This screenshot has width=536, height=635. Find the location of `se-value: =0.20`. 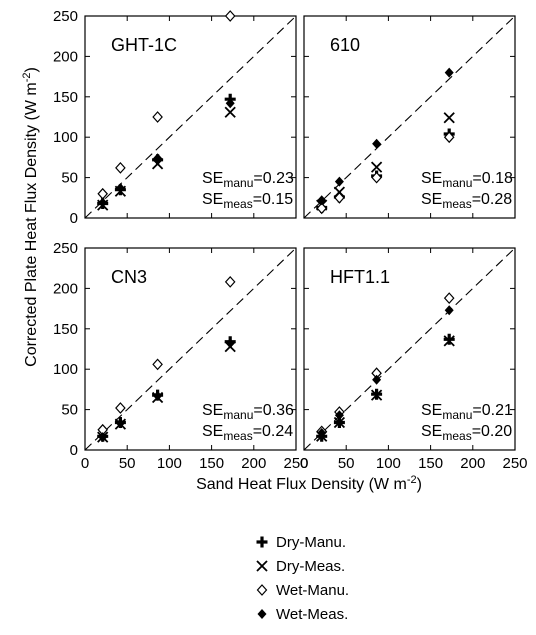

se-value: =0.20 is located at coordinates (492, 431).